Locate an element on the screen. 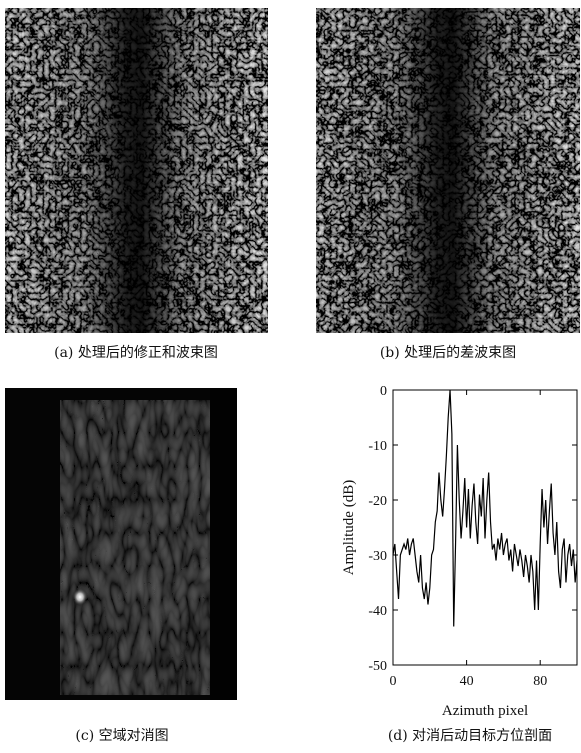 The image size is (581, 753). x-tick-label: 0 is located at coordinates (393, 681).